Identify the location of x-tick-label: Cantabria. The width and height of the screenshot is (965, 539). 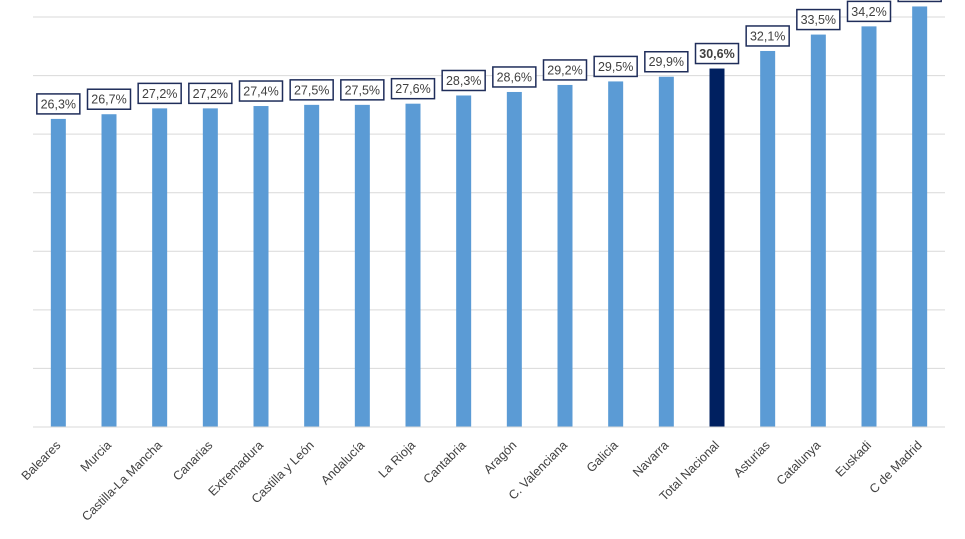
(445, 462).